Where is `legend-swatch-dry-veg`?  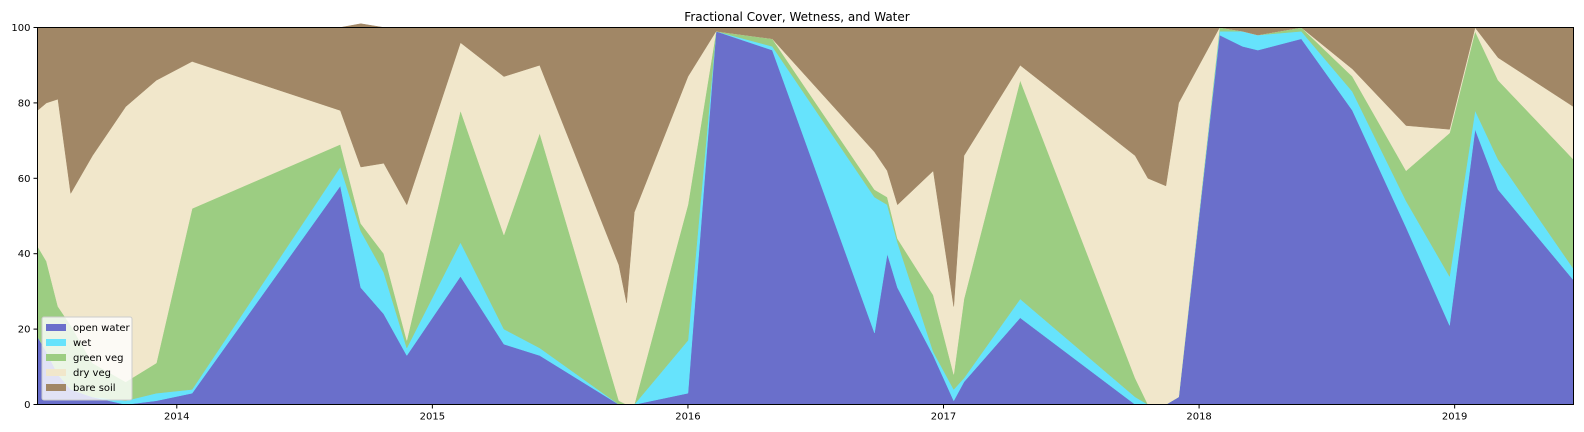 legend-swatch-dry-veg is located at coordinates (56, 372).